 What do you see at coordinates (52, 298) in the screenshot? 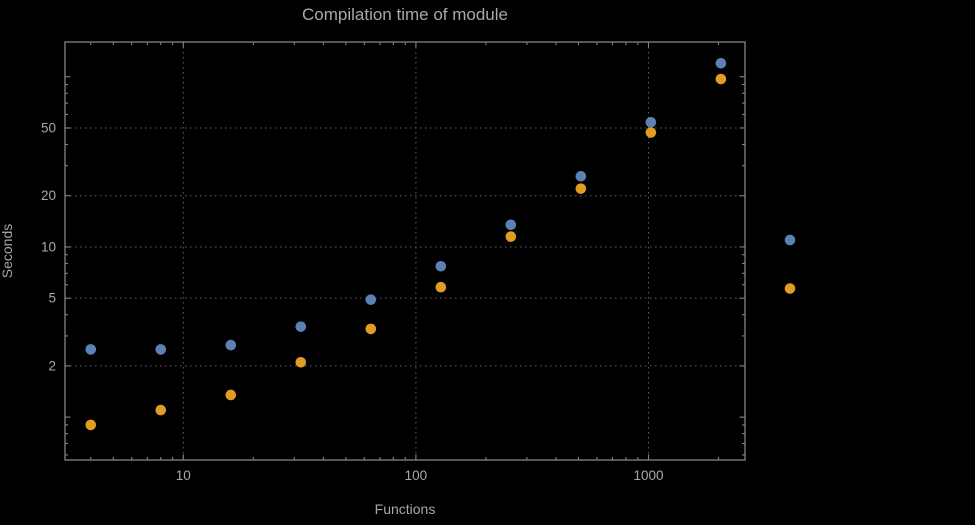
I see `y-tick-label: 5` at bounding box center [52, 298].